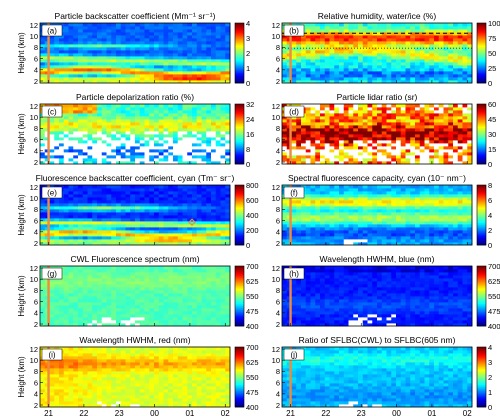  Describe the element at coordinates (278, 81) in the screenshot. I see `y-tick-label: 2` at that location.